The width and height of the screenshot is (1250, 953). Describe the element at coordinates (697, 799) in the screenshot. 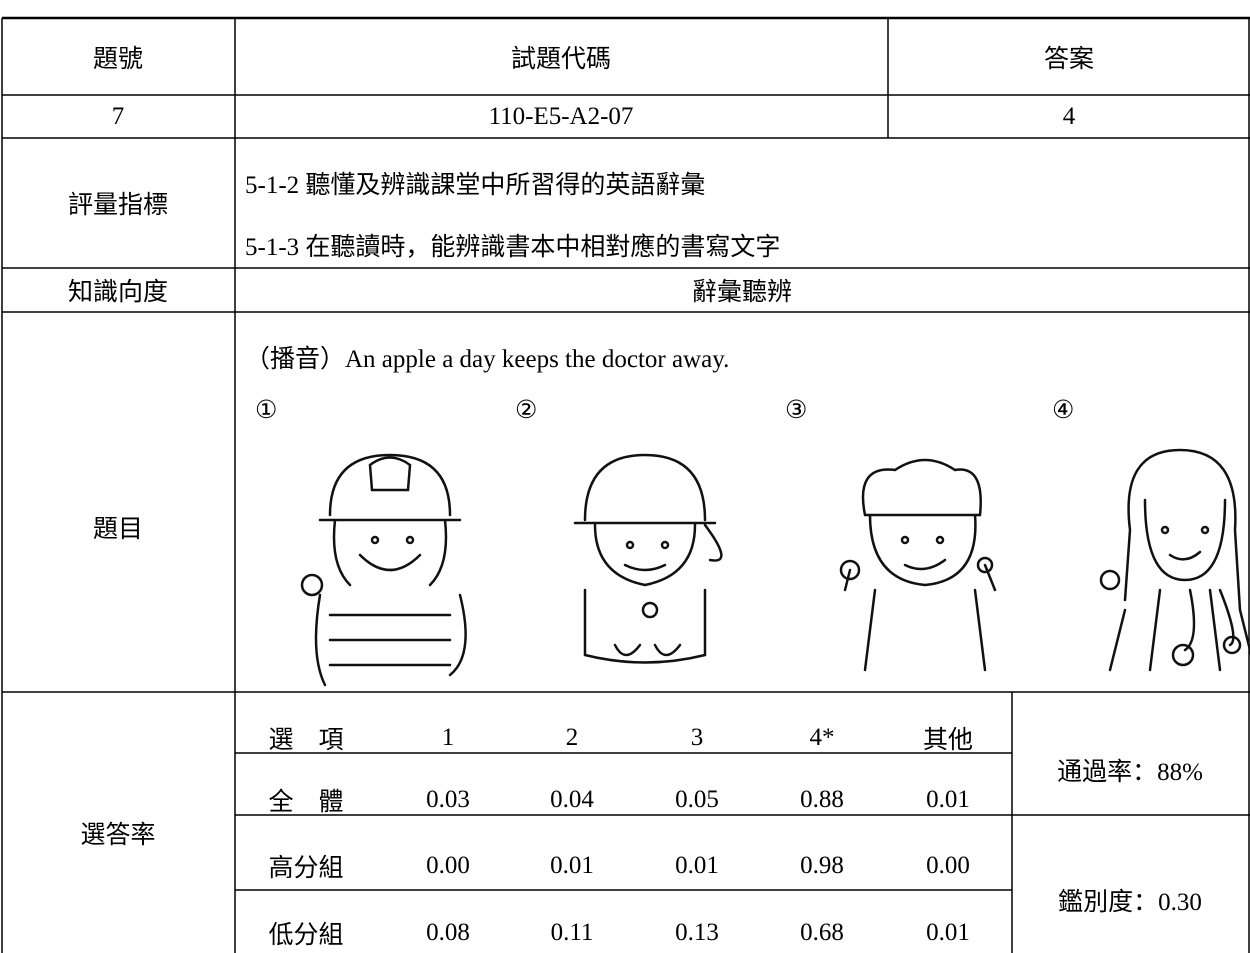

I see `rates-cell: 0.05` at that location.